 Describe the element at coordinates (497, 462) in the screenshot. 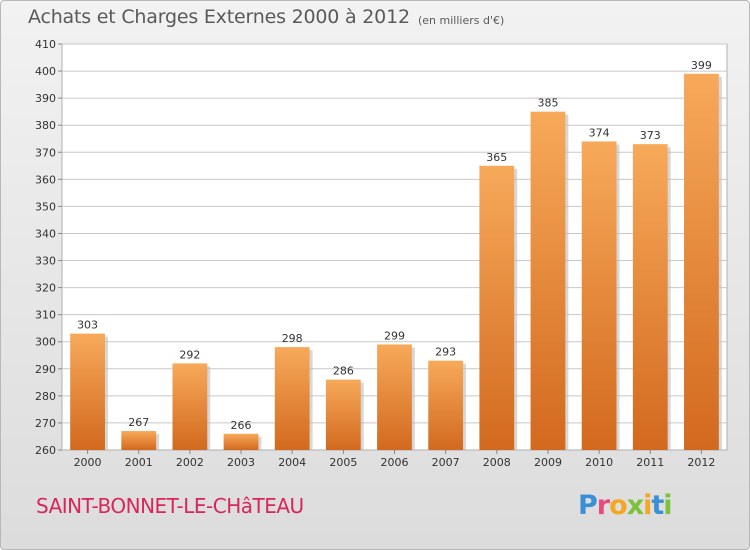

I see `x-tick-label: 2008` at that location.